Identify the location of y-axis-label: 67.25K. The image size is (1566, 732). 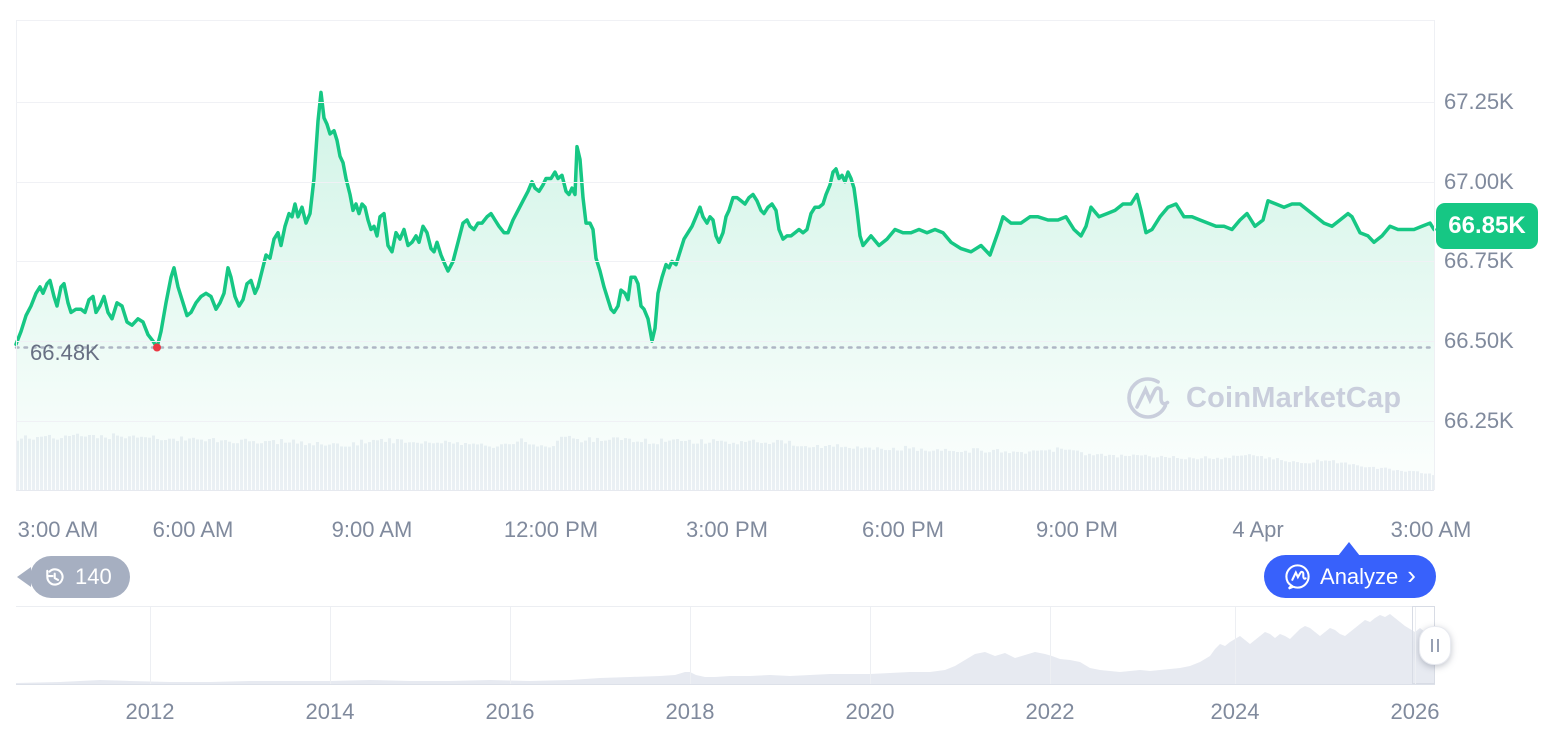
(1479, 101).